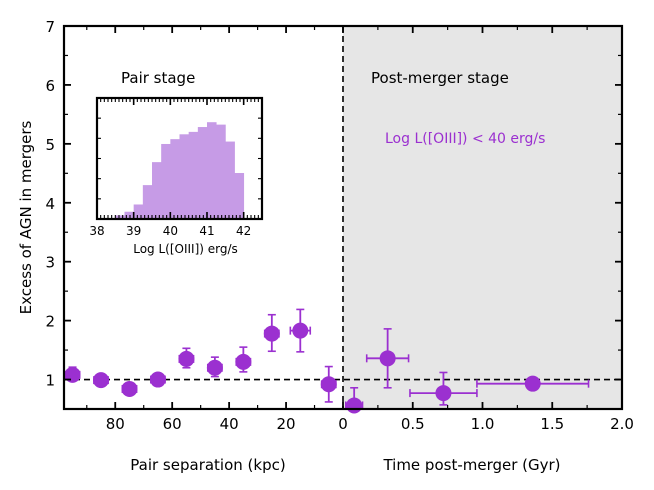  I want to click on y-tick-label: 7, so click(50, 27).